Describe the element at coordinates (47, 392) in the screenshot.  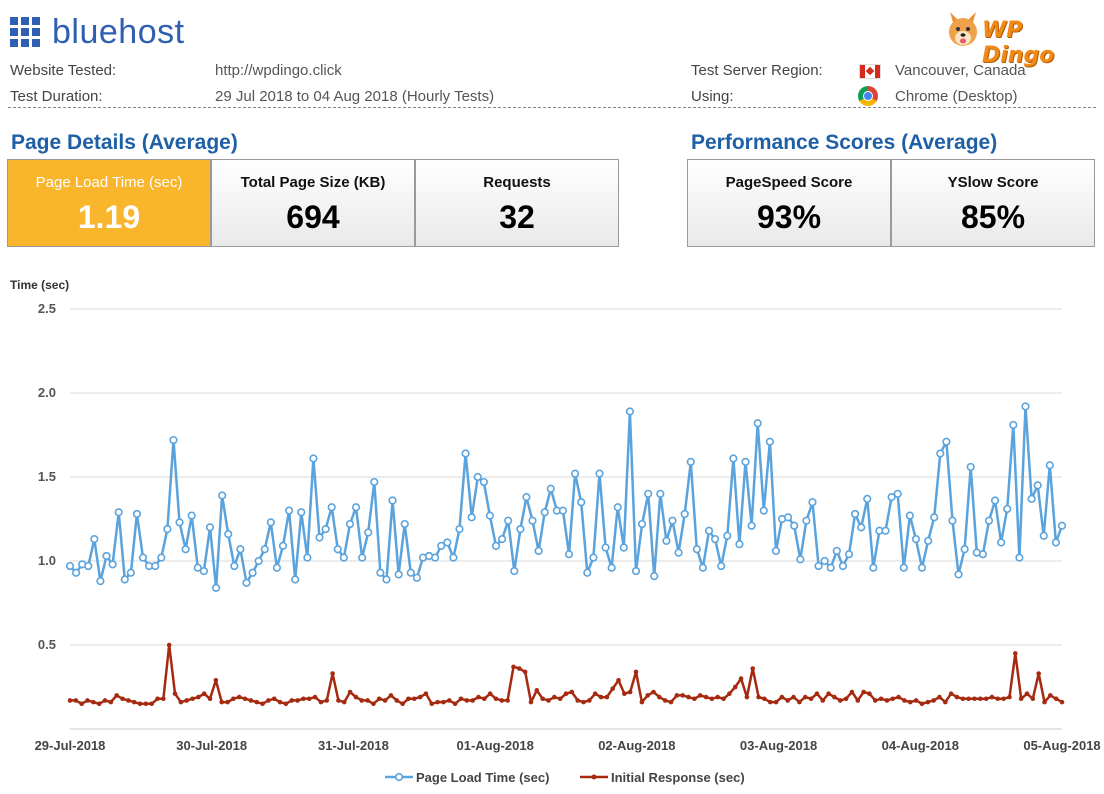
I see `y-tick-label: 2.0` at that location.